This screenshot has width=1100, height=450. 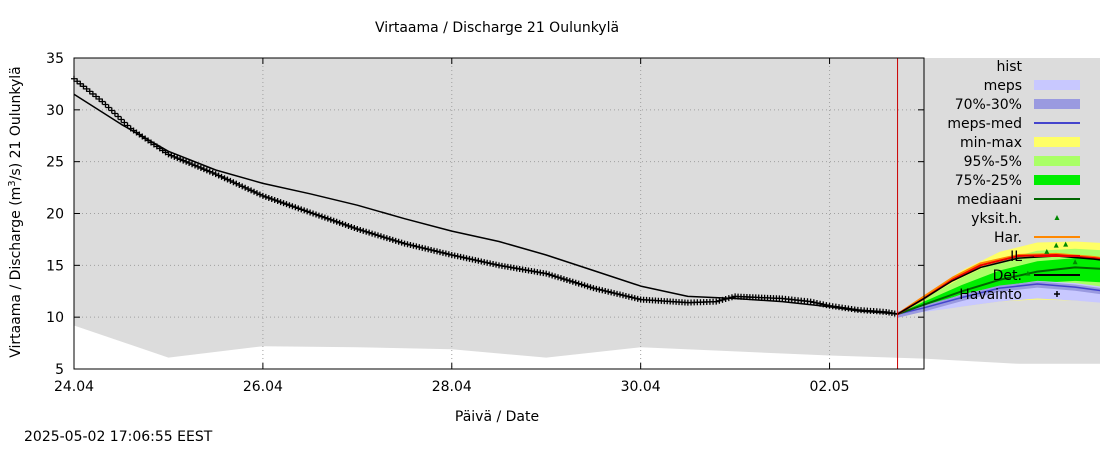 What do you see at coordinates (641, 387) in the screenshot?
I see `x-tick-label: 30.04` at bounding box center [641, 387].